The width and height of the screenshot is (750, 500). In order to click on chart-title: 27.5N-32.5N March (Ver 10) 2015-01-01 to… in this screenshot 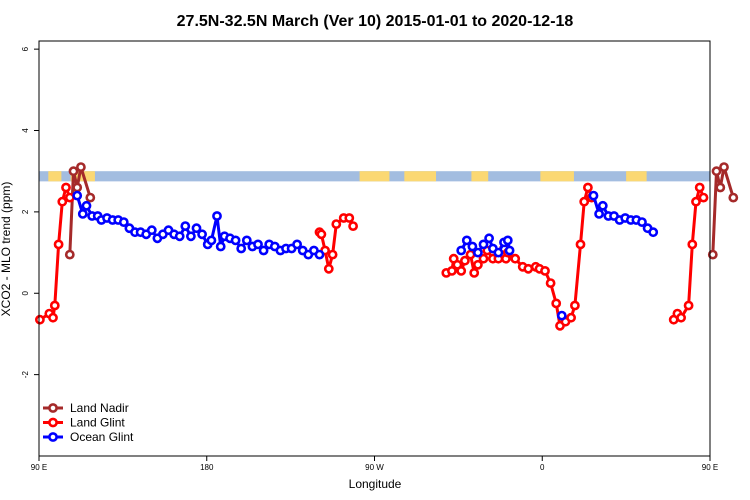, I will do `click(375, 21)`.